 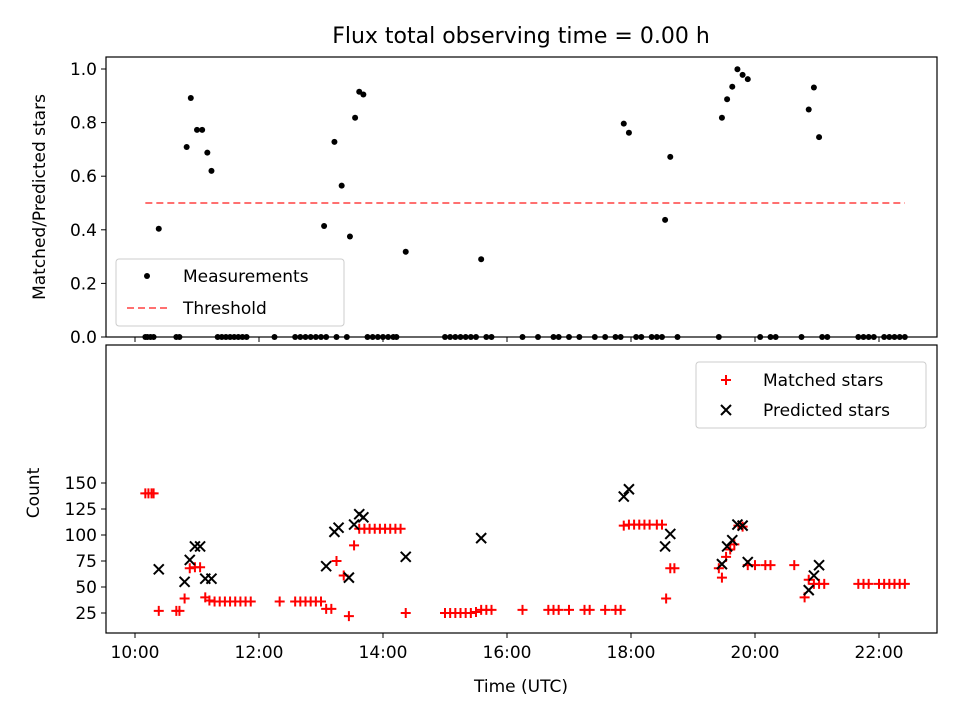 I want to click on bottom-xtick-label: 16:00, so click(x=507, y=653).